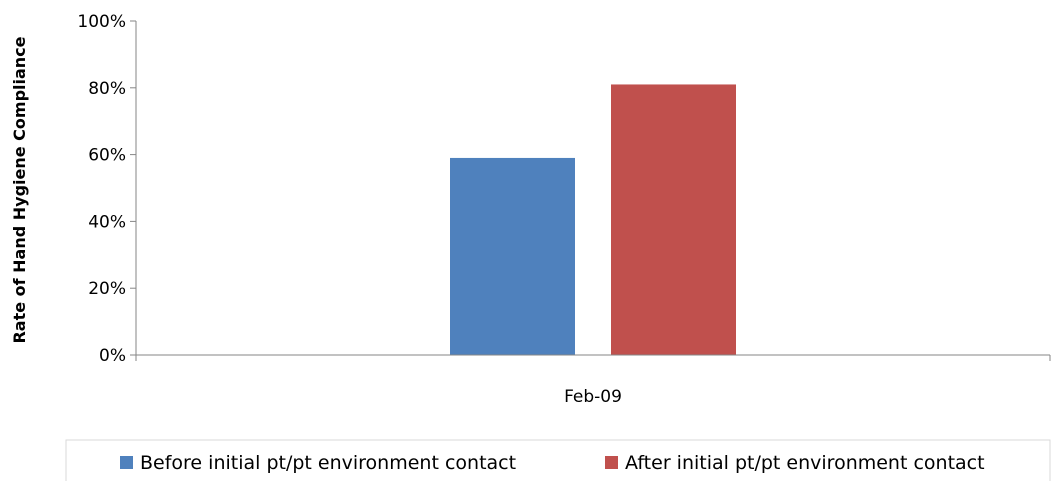  I want to click on x-tick-label: Feb-09, so click(593, 397).